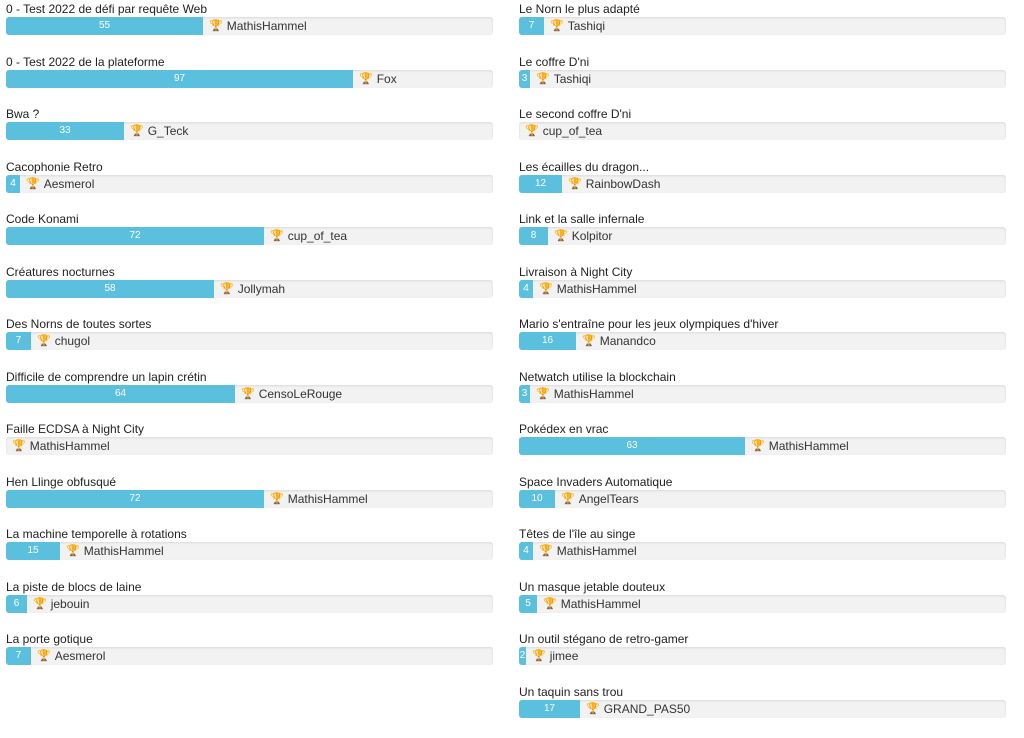 This screenshot has height=738, width=1024. What do you see at coordinates (96, 534) in the screenshot?
I see `challenge-title: La machine temporelle à rotations` at bounding box center [96, 534].